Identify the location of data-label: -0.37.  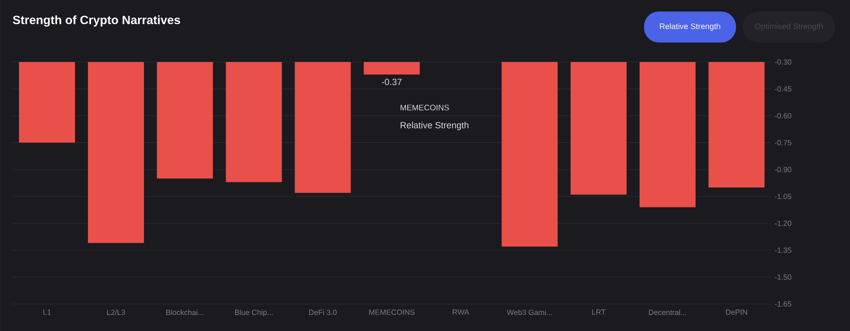
(392, 82).